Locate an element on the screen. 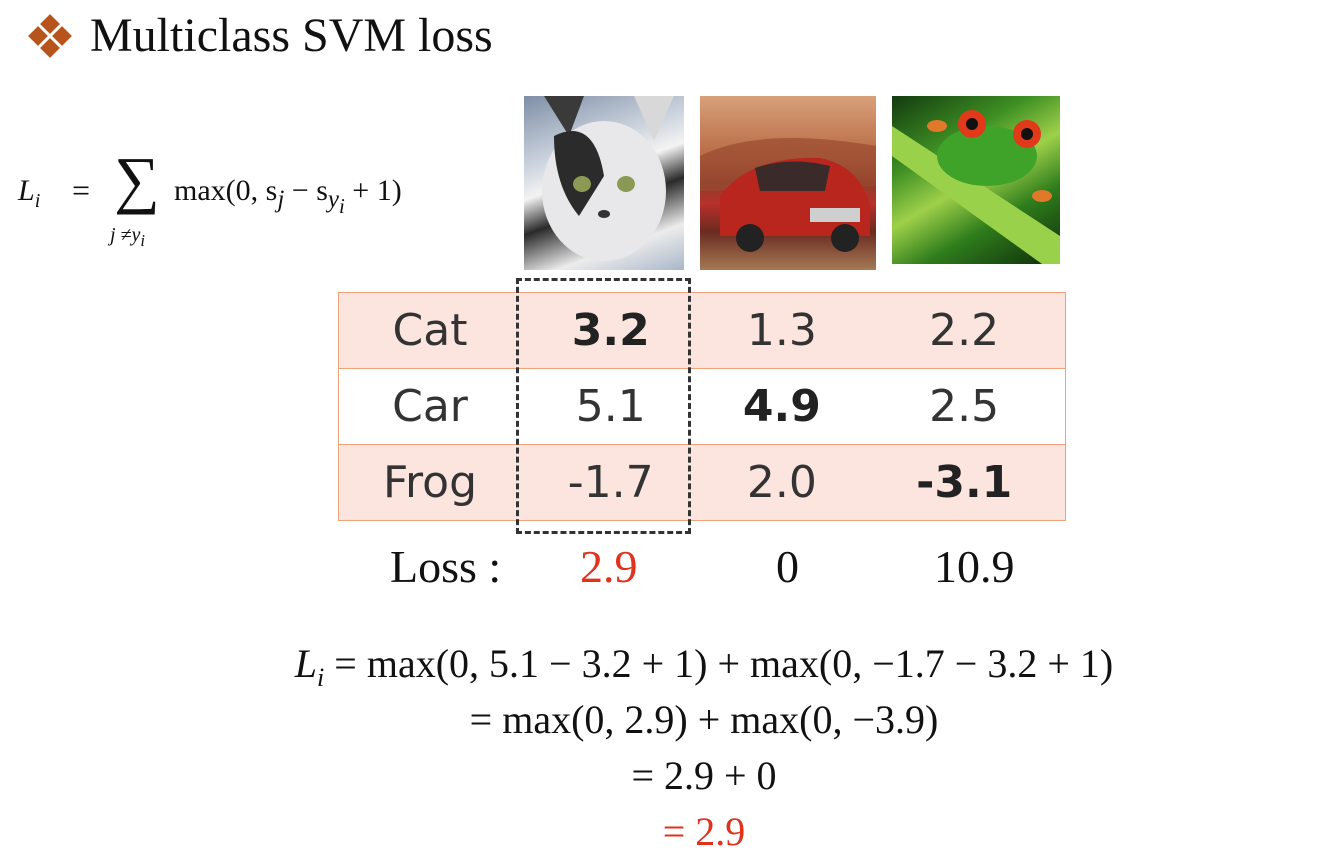 The width and height of the screenshot is (1320, 867). loss-value-frog: 10.9 is located at coordinates (974, 566).